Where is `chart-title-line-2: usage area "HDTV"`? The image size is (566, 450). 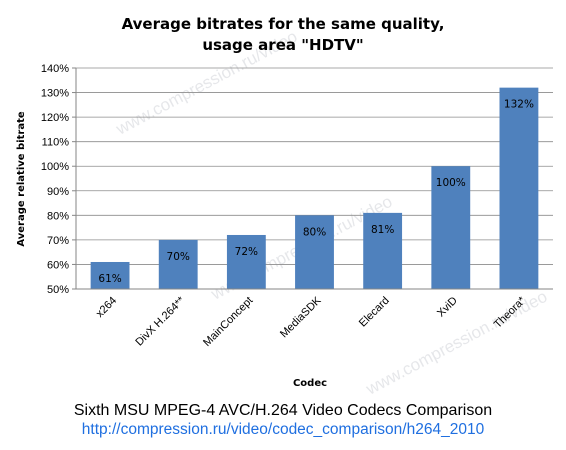
chart-title-line-2: usage area "HDTV" is located at coordinates (282, 45).